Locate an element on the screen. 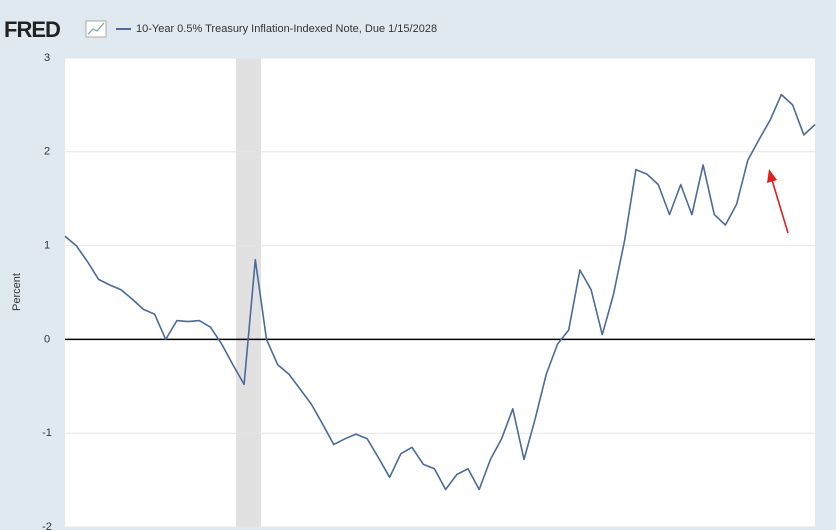  y-tick-label: -1 is located at coordinates (47, 433).